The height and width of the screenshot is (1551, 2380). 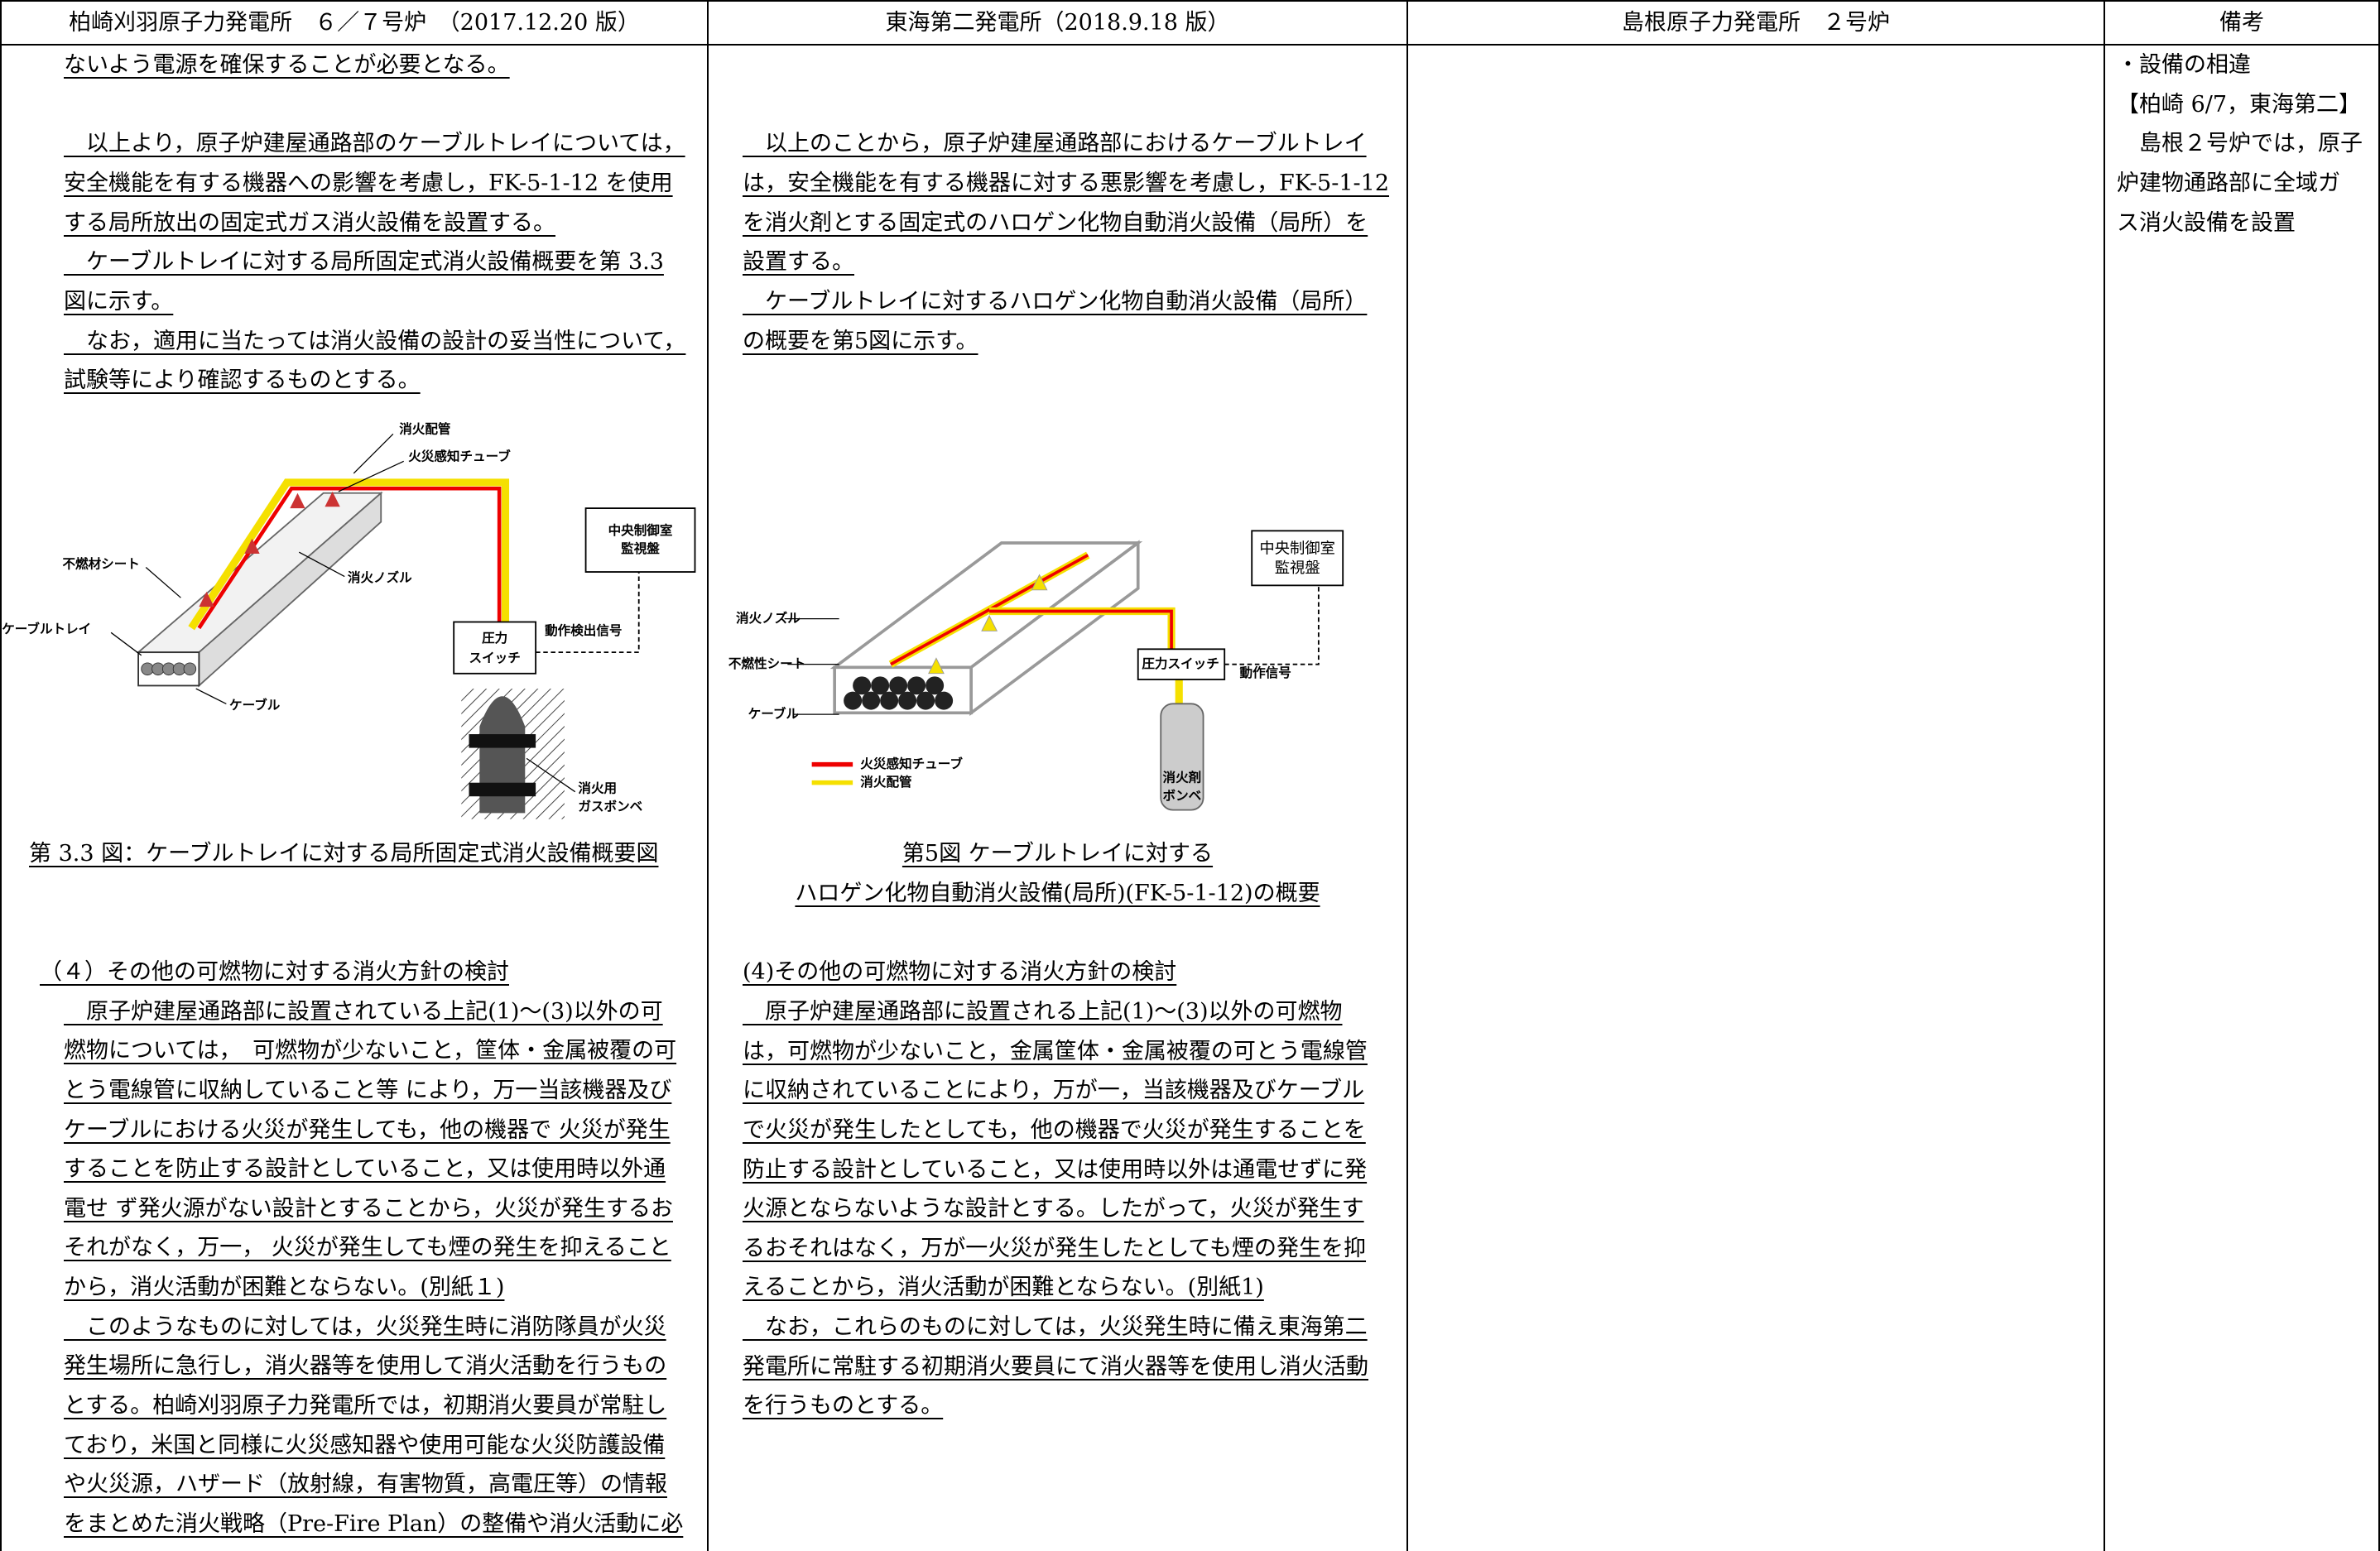 What do you see at coordinates (284, 1288) in the screenshot?
I see `text-line: から，消火活動が困難とならない。(別紙１)` at bounding box center [284, 1288].